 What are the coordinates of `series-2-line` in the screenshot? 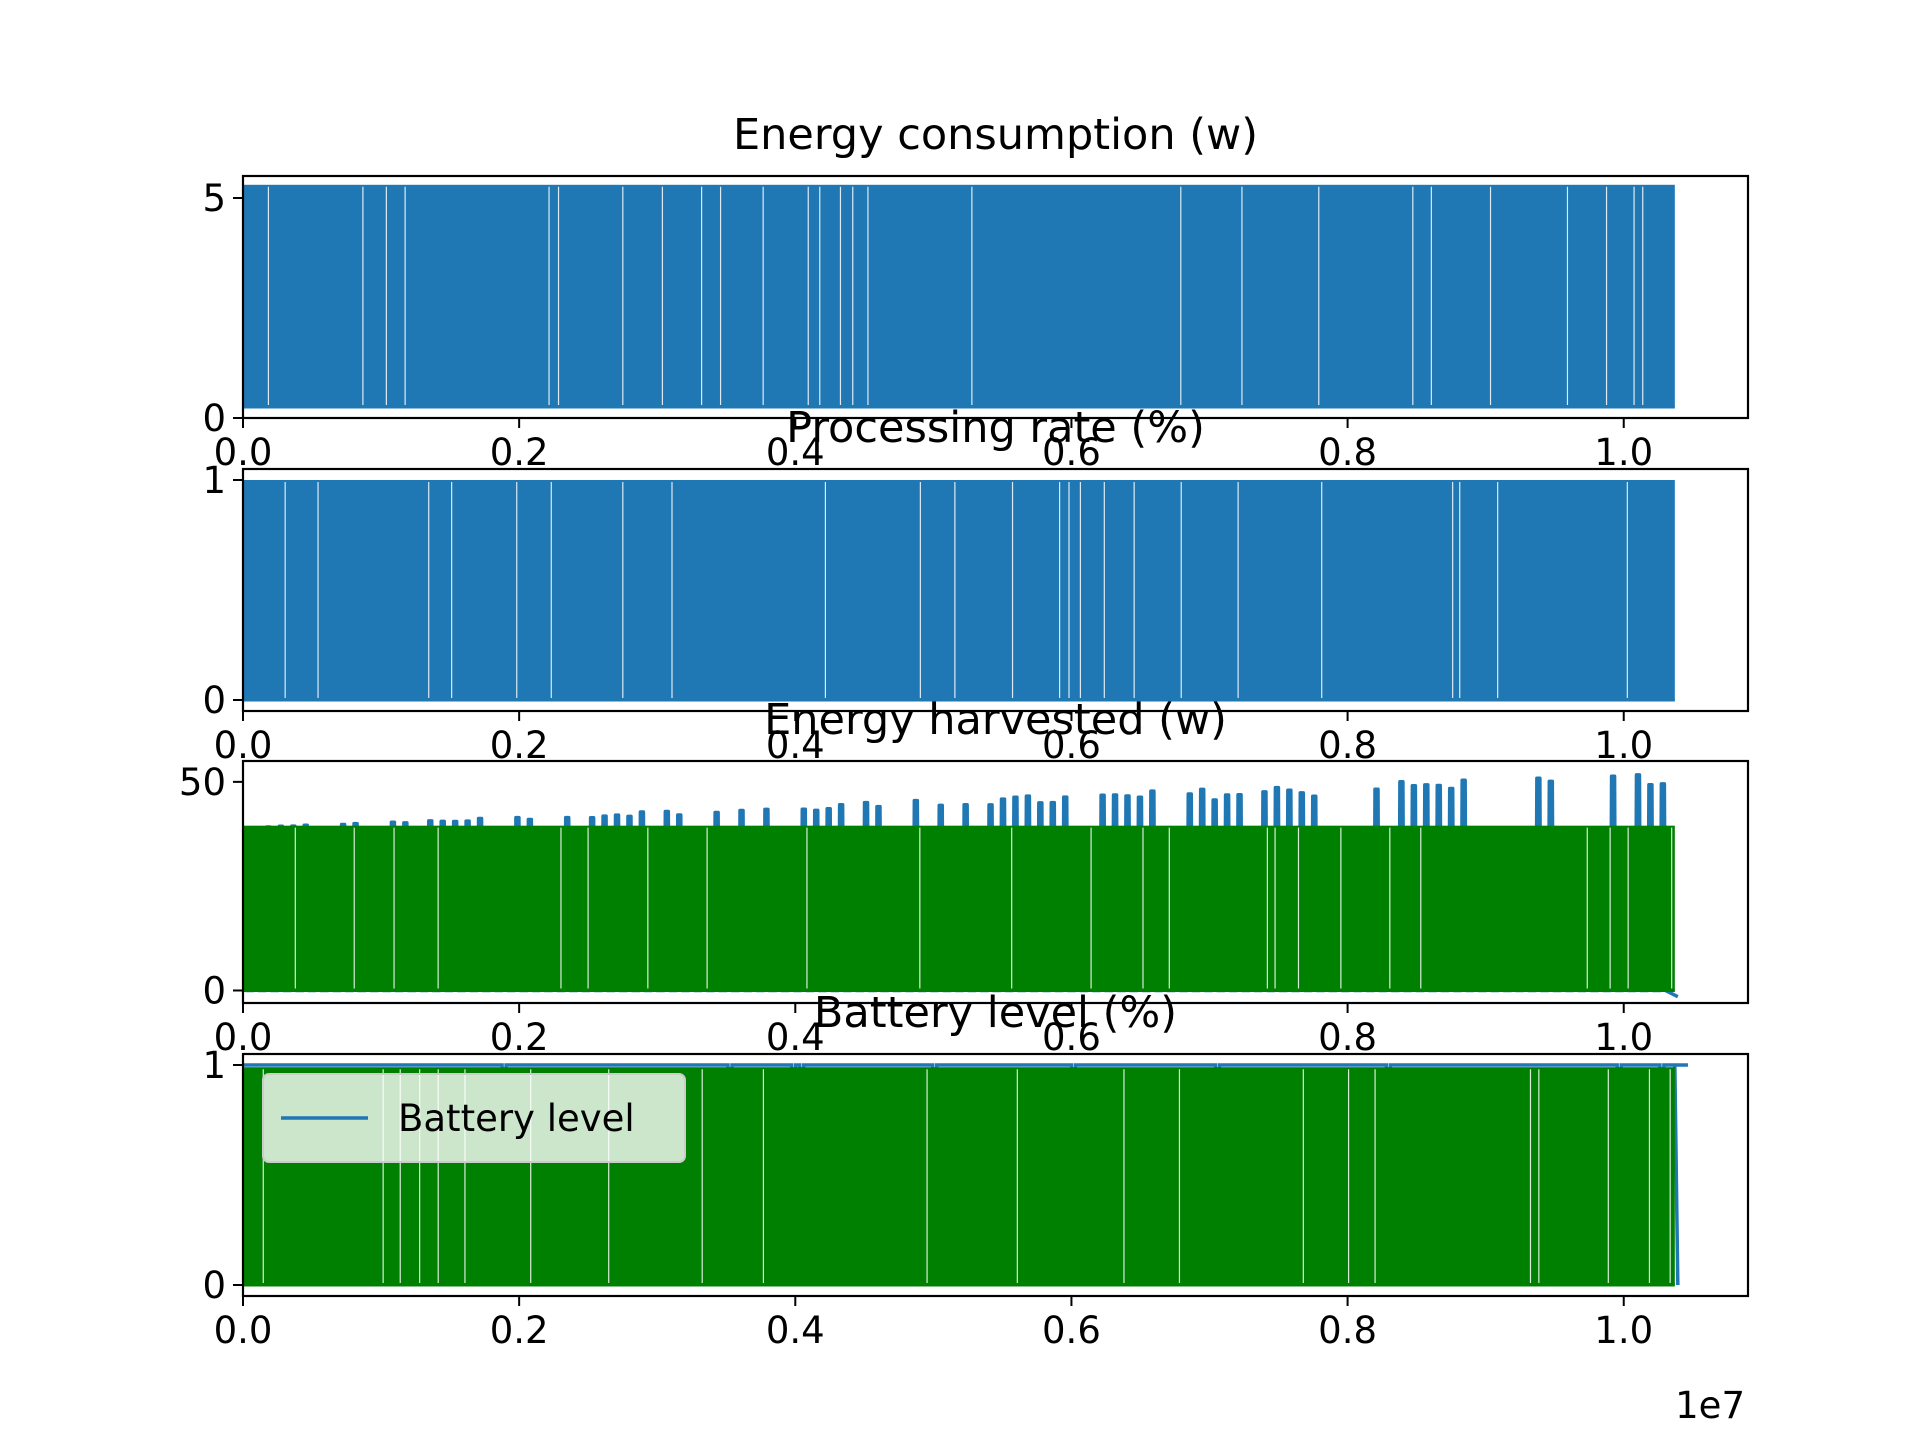 It's located at (959, 908).